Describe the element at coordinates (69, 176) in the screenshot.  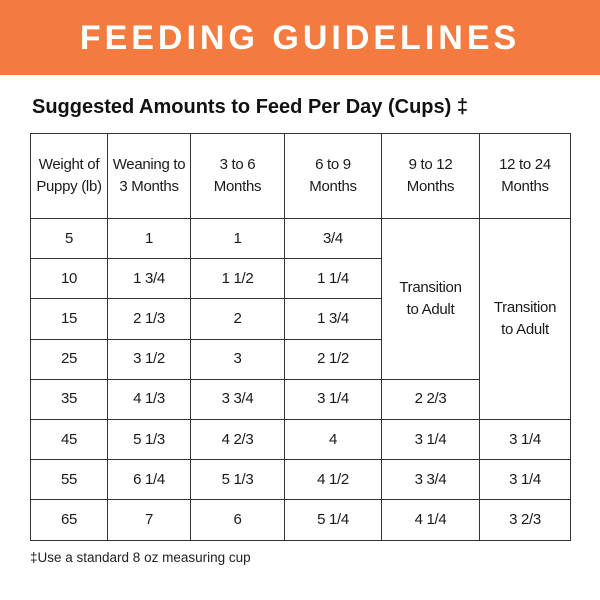
I see `header-cell: Weight of Puppy (lb)` at that location.